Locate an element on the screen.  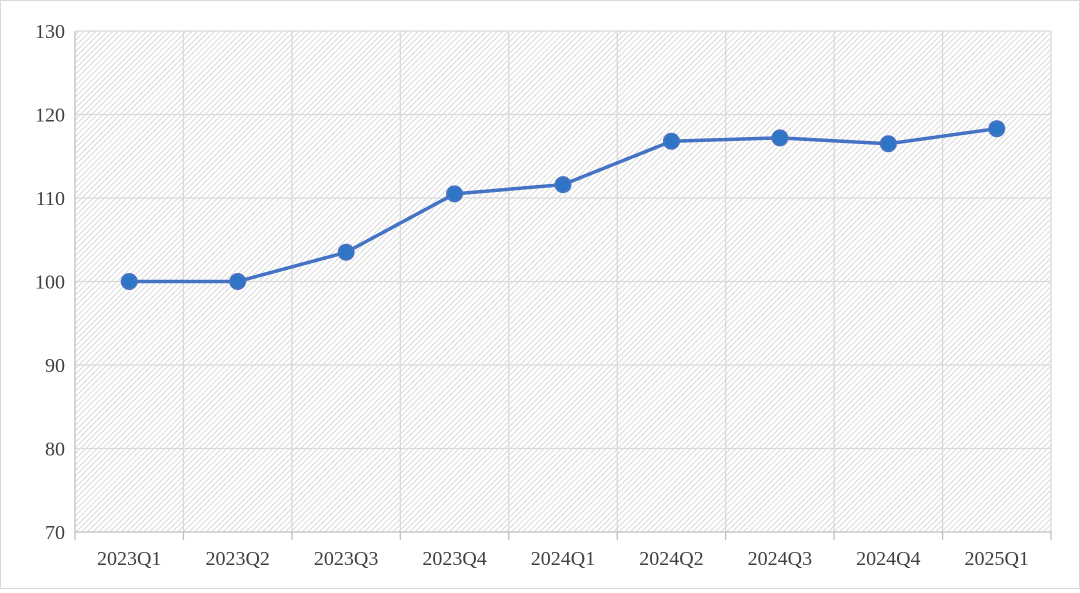
x-tick-label: 2025Q1 is located at coordinates (997, 559).